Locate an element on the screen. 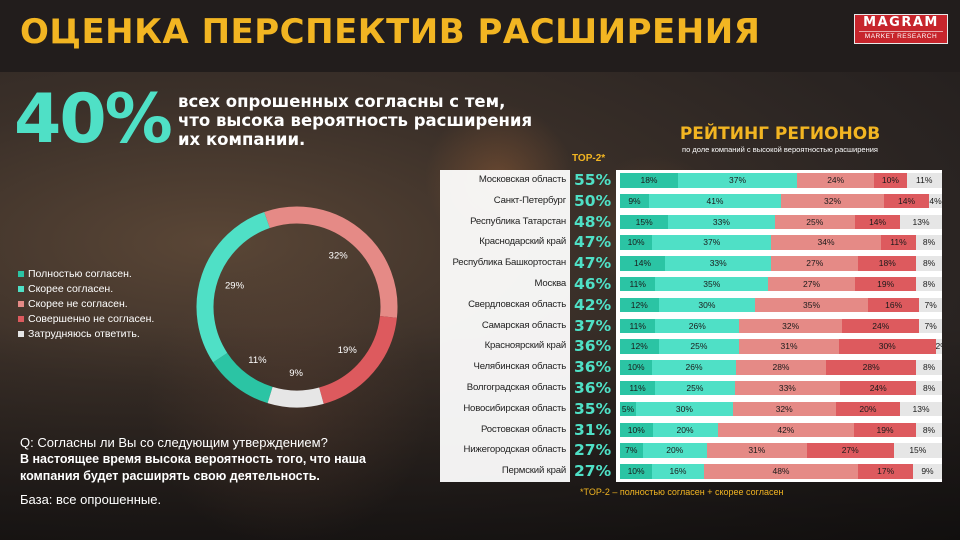  legend-item: Скорее согласен. is located at coordinates (86, 288).